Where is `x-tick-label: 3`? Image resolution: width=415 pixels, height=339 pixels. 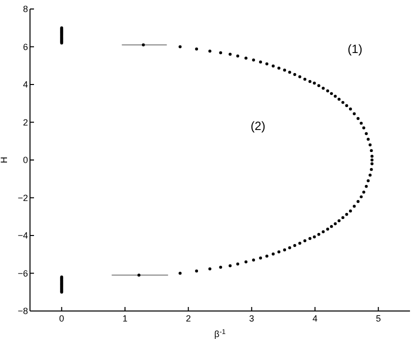
x-tick-label: 3 is located at coordinates (251, 318).